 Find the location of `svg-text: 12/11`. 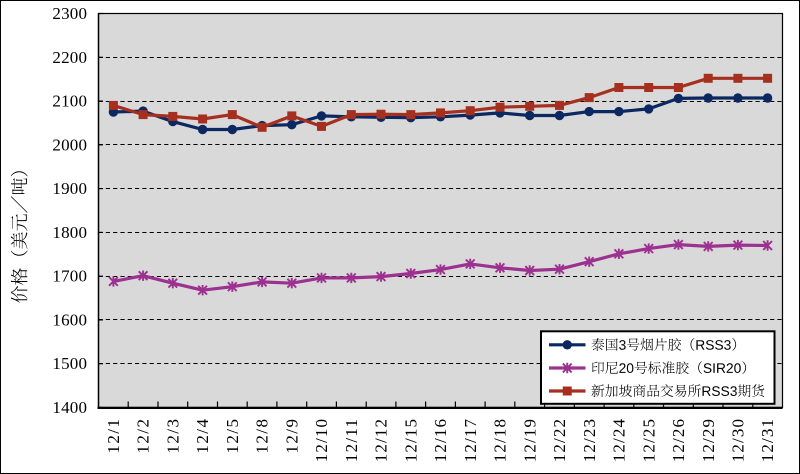

svg-text: 12/11 is located at coordinates (351, 440).